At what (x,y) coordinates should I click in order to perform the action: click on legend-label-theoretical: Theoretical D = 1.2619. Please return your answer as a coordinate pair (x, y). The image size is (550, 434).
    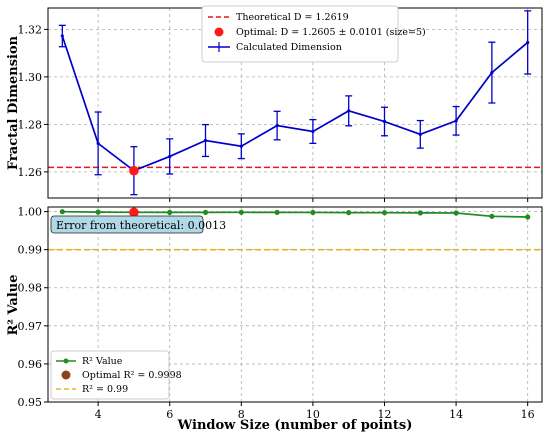
    Looking at the image, I should click on (292, 17).